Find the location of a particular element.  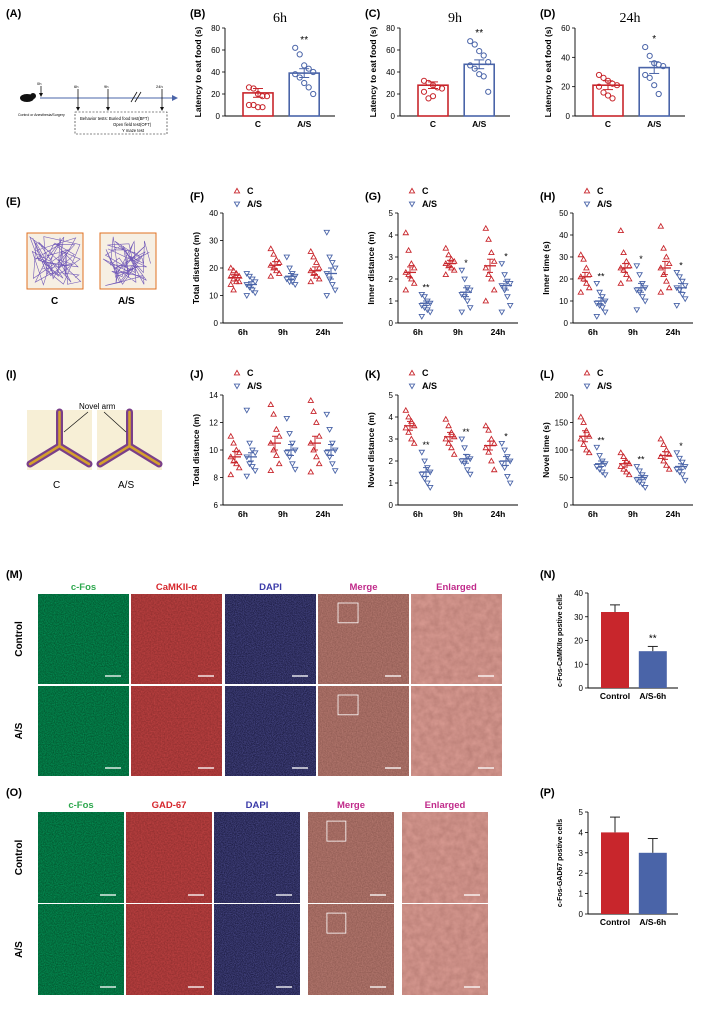

y-tick-label: 200 is located at coordinates (562, 395).